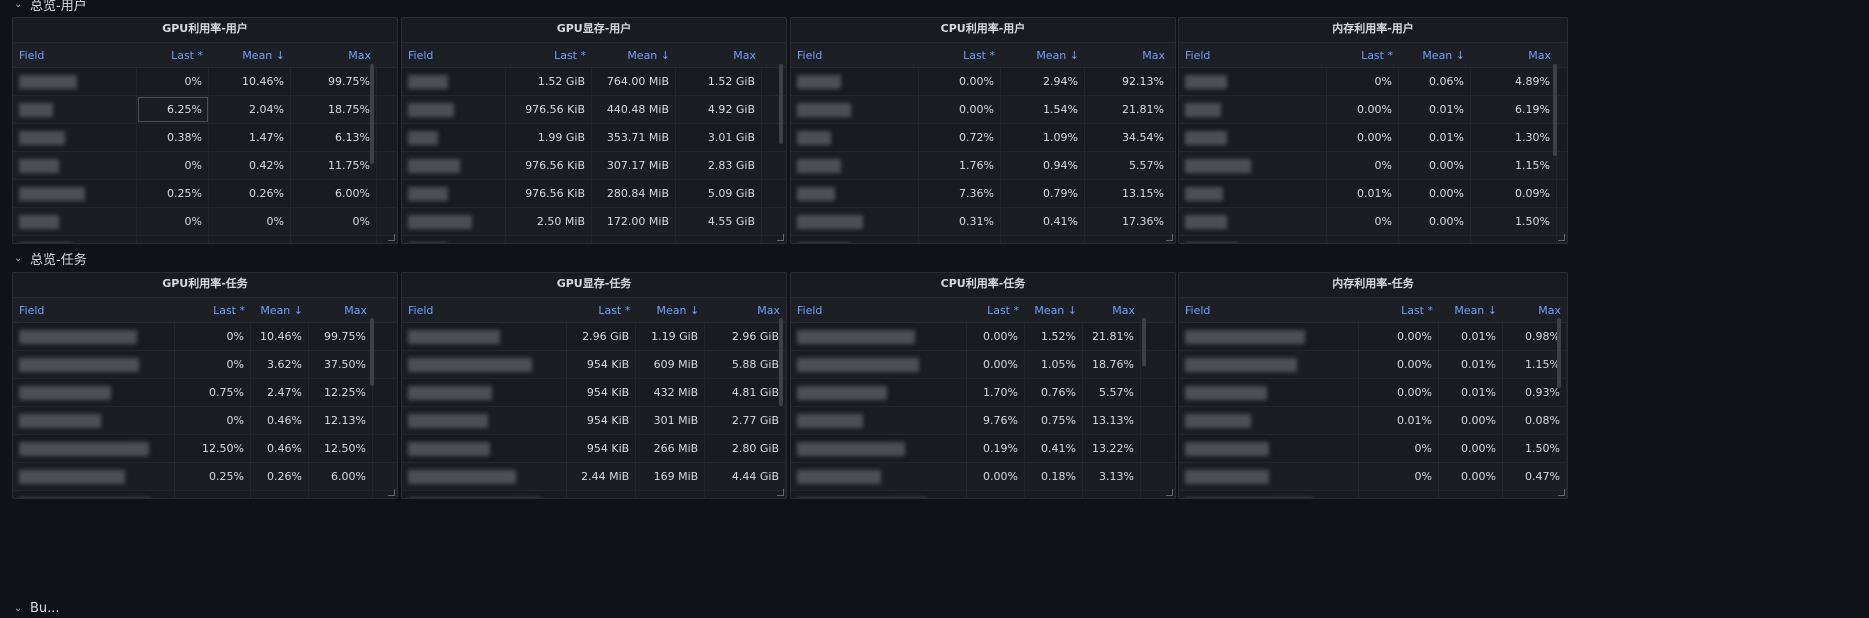 This screenshot has height=618, width=1869. Describe the element at coordinates (983, 337) in the screenshot. I see `table-row: 0.00% 1.52% 21.81%` at that location.